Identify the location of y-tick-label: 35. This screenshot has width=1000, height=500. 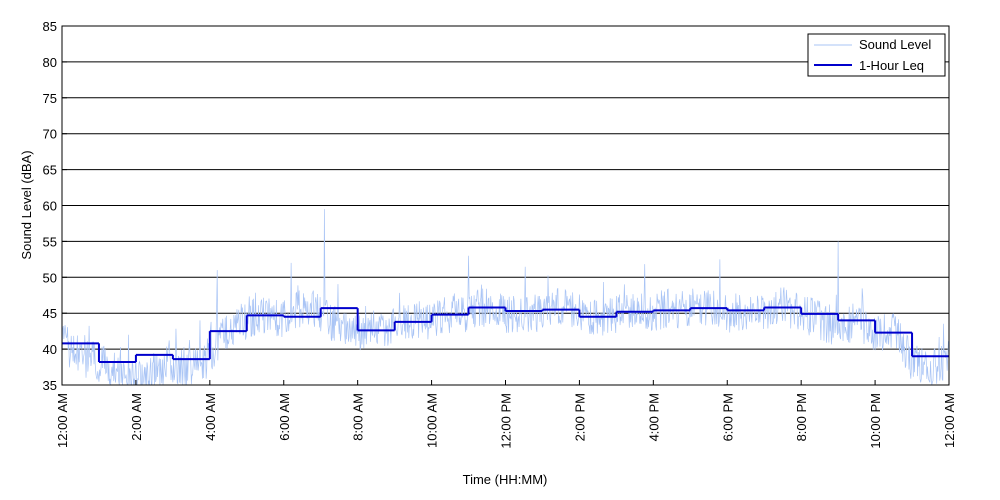
(50, 385).